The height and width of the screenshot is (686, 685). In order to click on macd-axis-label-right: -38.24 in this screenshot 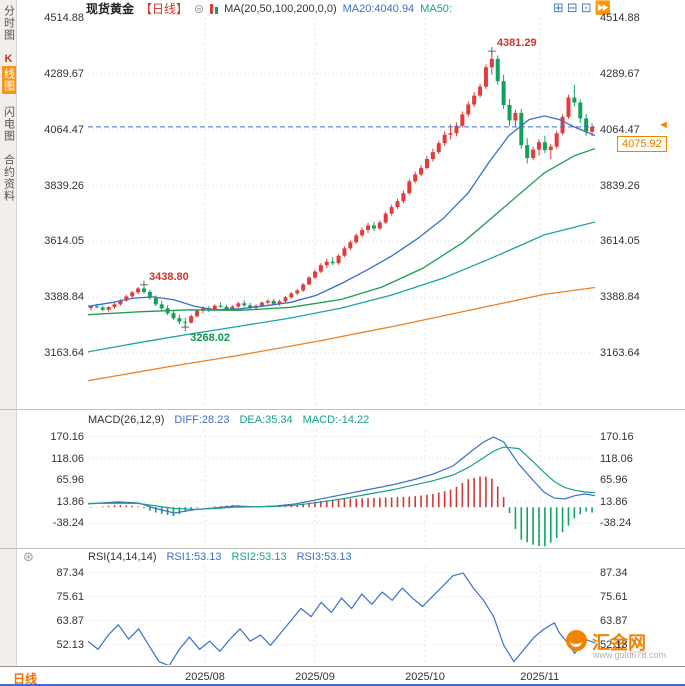, I will do `click(616, 523)`.